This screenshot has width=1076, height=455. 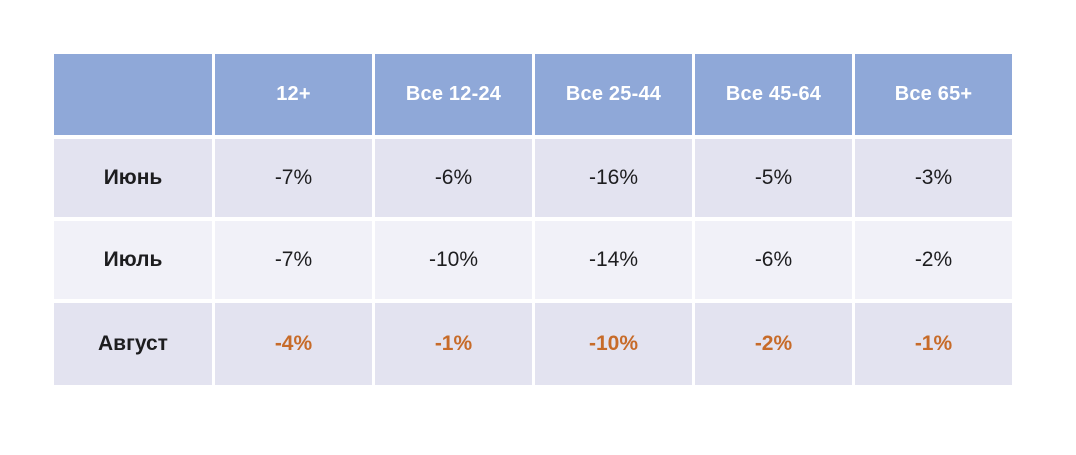 I want to click on row-june-label: Июнь, so click(x=133, y=178).